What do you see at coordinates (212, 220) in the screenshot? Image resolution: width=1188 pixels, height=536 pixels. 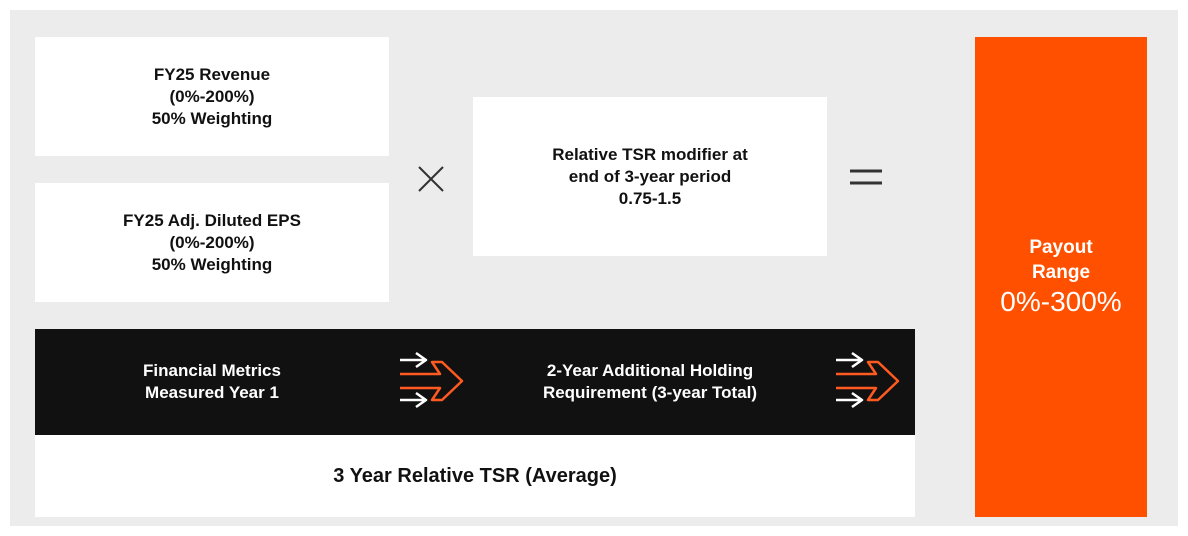 I see `text: FY25 Adj. Diluted EPS` at bounding box center [212, 220].